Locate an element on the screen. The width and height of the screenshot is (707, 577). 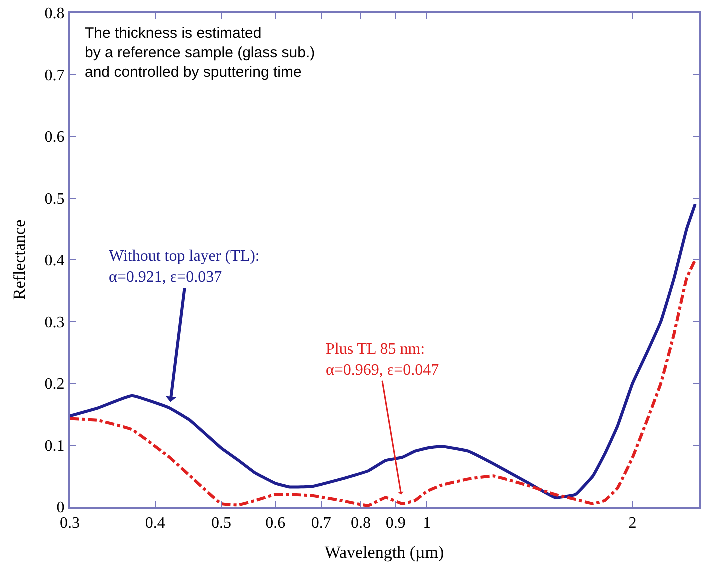
x-tick-label: 0.3 is located at coordinates (70, 523).